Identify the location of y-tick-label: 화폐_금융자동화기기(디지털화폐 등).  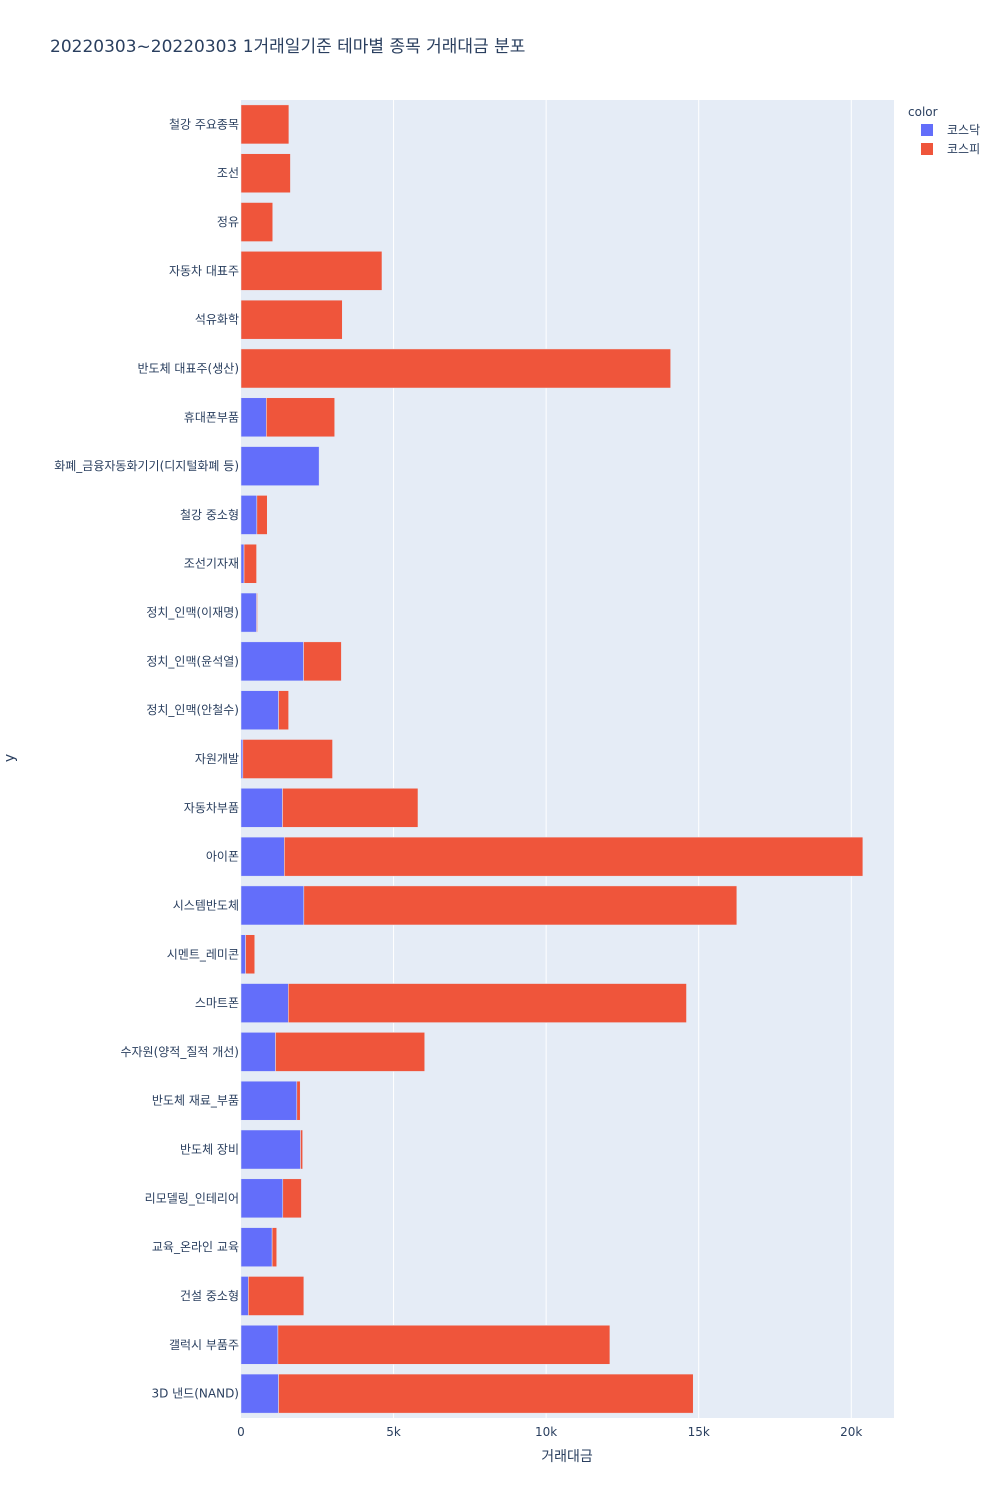
(146, 466).